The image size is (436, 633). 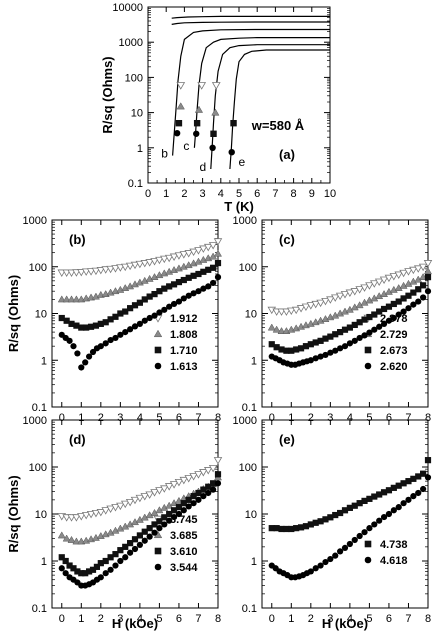 What do you see at coordinates (184, 351) in the screenshot?
I see `legend-label: 1.710` at bounding box center [184, 351].